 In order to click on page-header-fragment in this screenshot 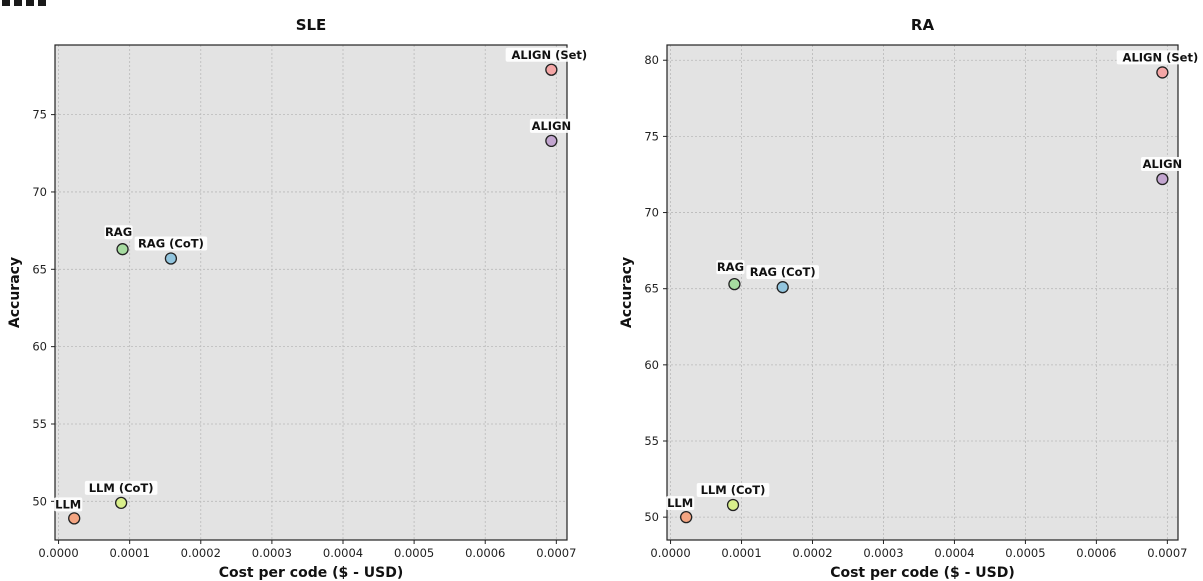, I will do `click(30, 5)`.